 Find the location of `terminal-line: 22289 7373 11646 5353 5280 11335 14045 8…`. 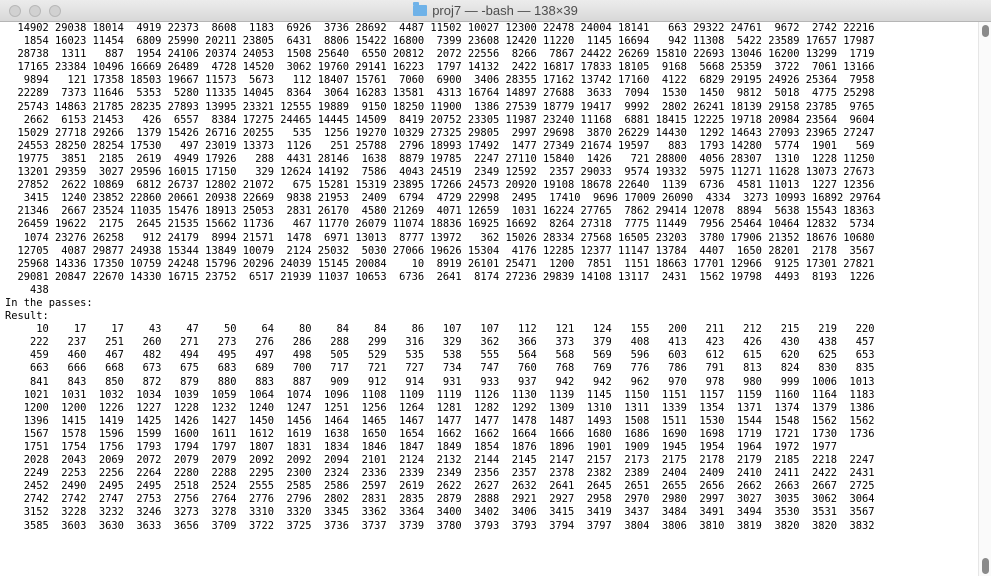

terminal-line: 22289 7373 11646 5353 5280 11335 14045 8… is located at coordinates (440, 93).